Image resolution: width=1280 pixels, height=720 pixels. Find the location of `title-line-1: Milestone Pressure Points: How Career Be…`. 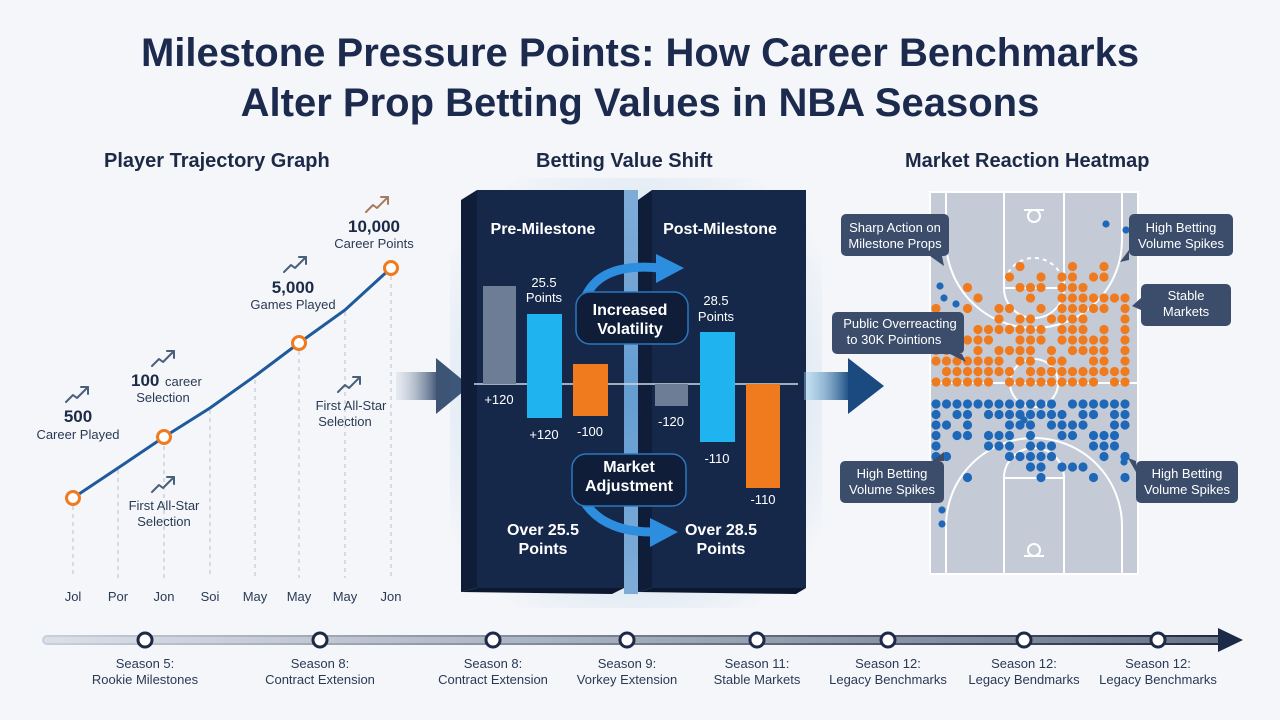

title-line-1: Milestone Pressure Points: How Career Be… is located at coordinates (640, 53).